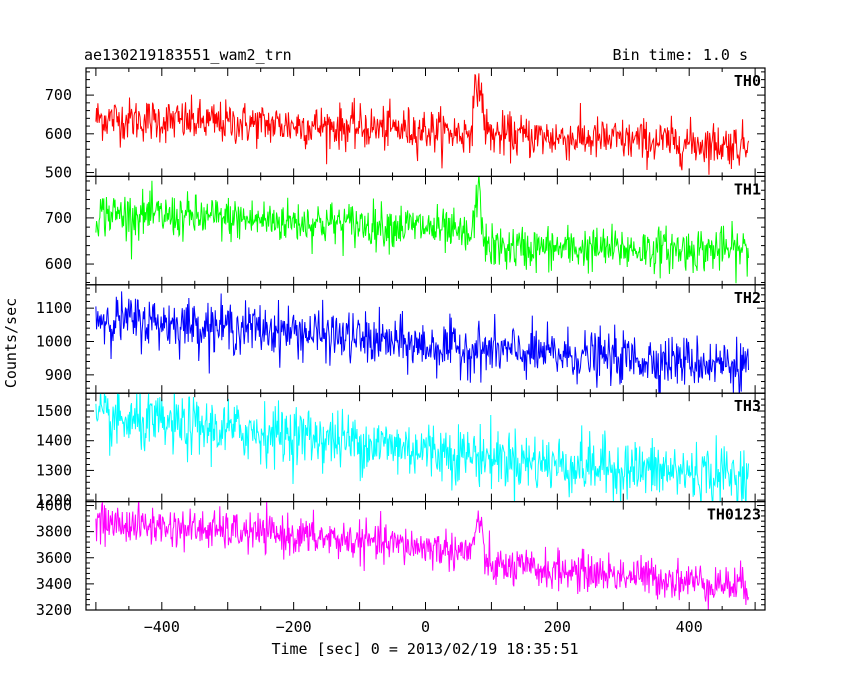 The width and height of the screenshot is (850, 680). I want to click on series-line-th3, so click(422, 447).